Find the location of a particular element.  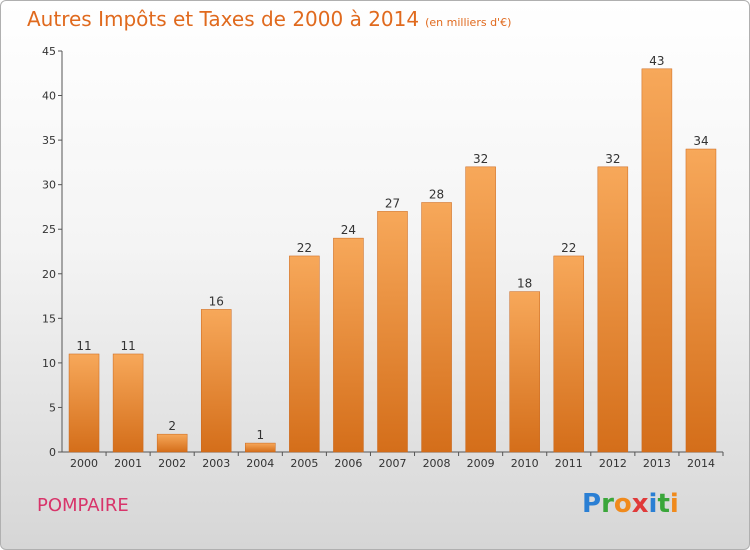

bar-2009 is located at coordinates (480, 309).